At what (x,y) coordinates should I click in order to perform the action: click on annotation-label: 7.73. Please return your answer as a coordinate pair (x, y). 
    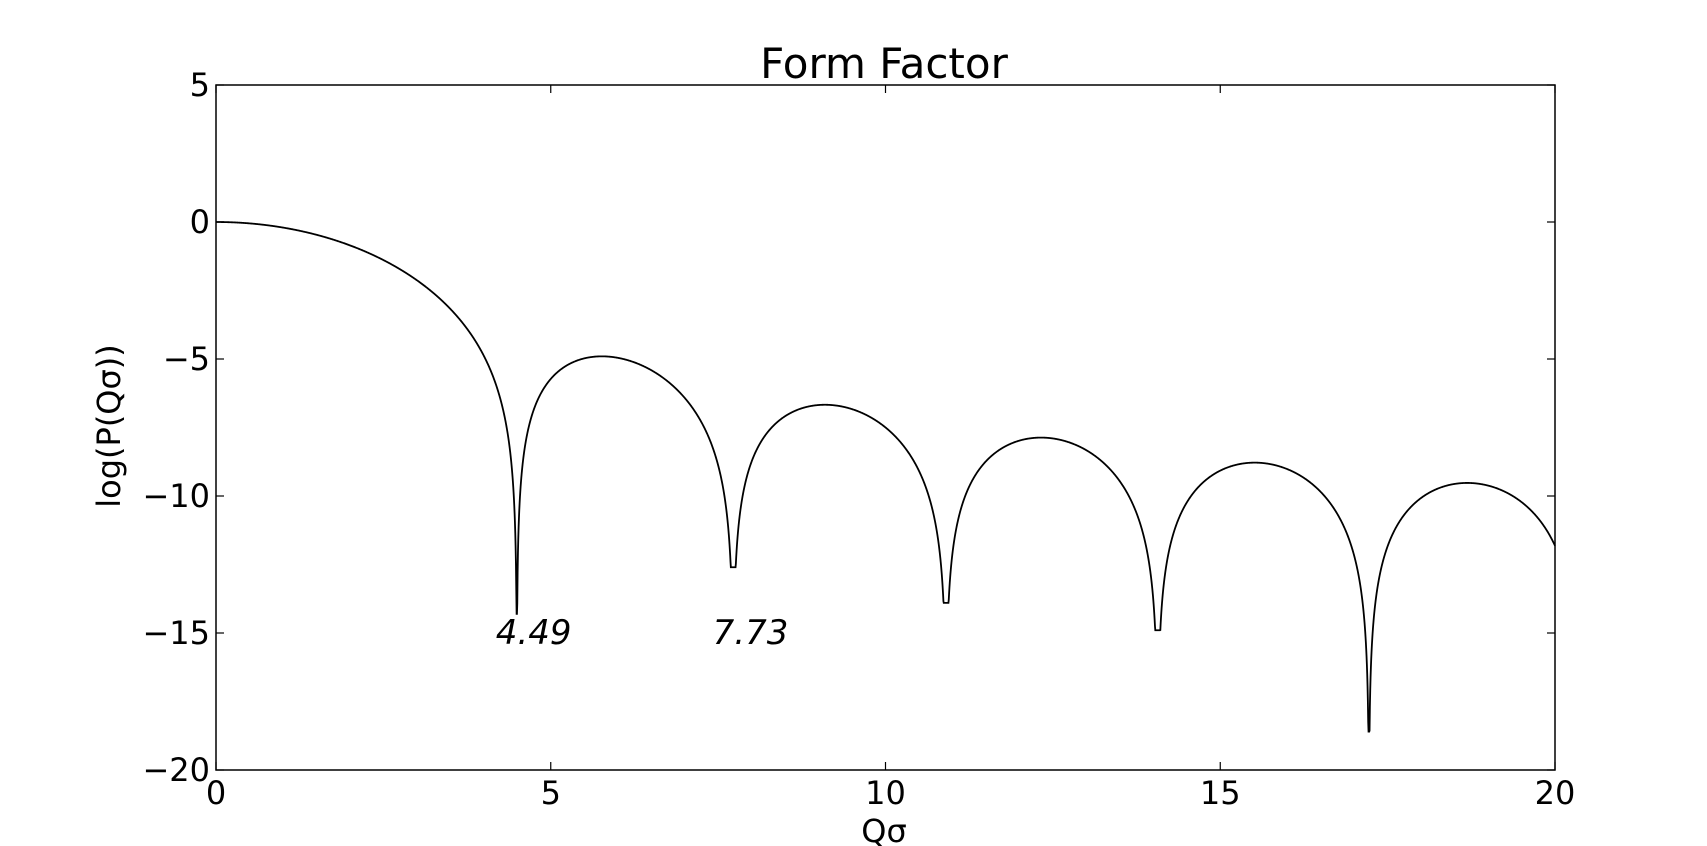
    Looking at the image, I should click on (751, 633).